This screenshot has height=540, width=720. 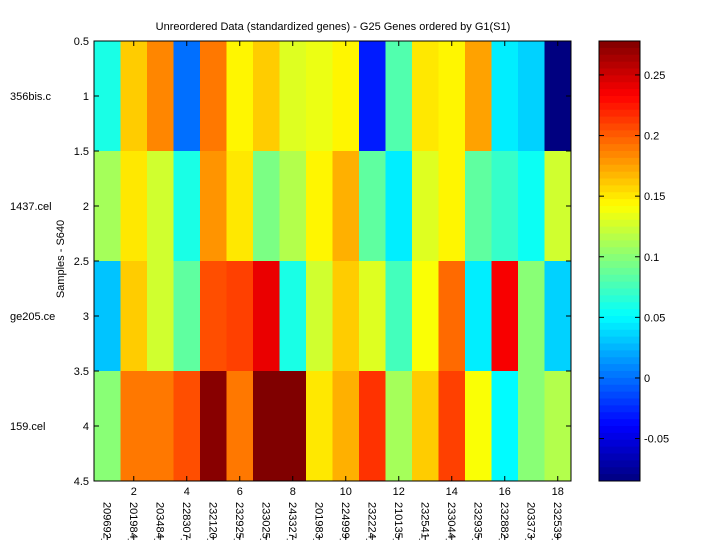 What do you see at coordinates (134, 492) in the screenshot?
I see `x-tick-label: 2` at bounding box center [134, 492].